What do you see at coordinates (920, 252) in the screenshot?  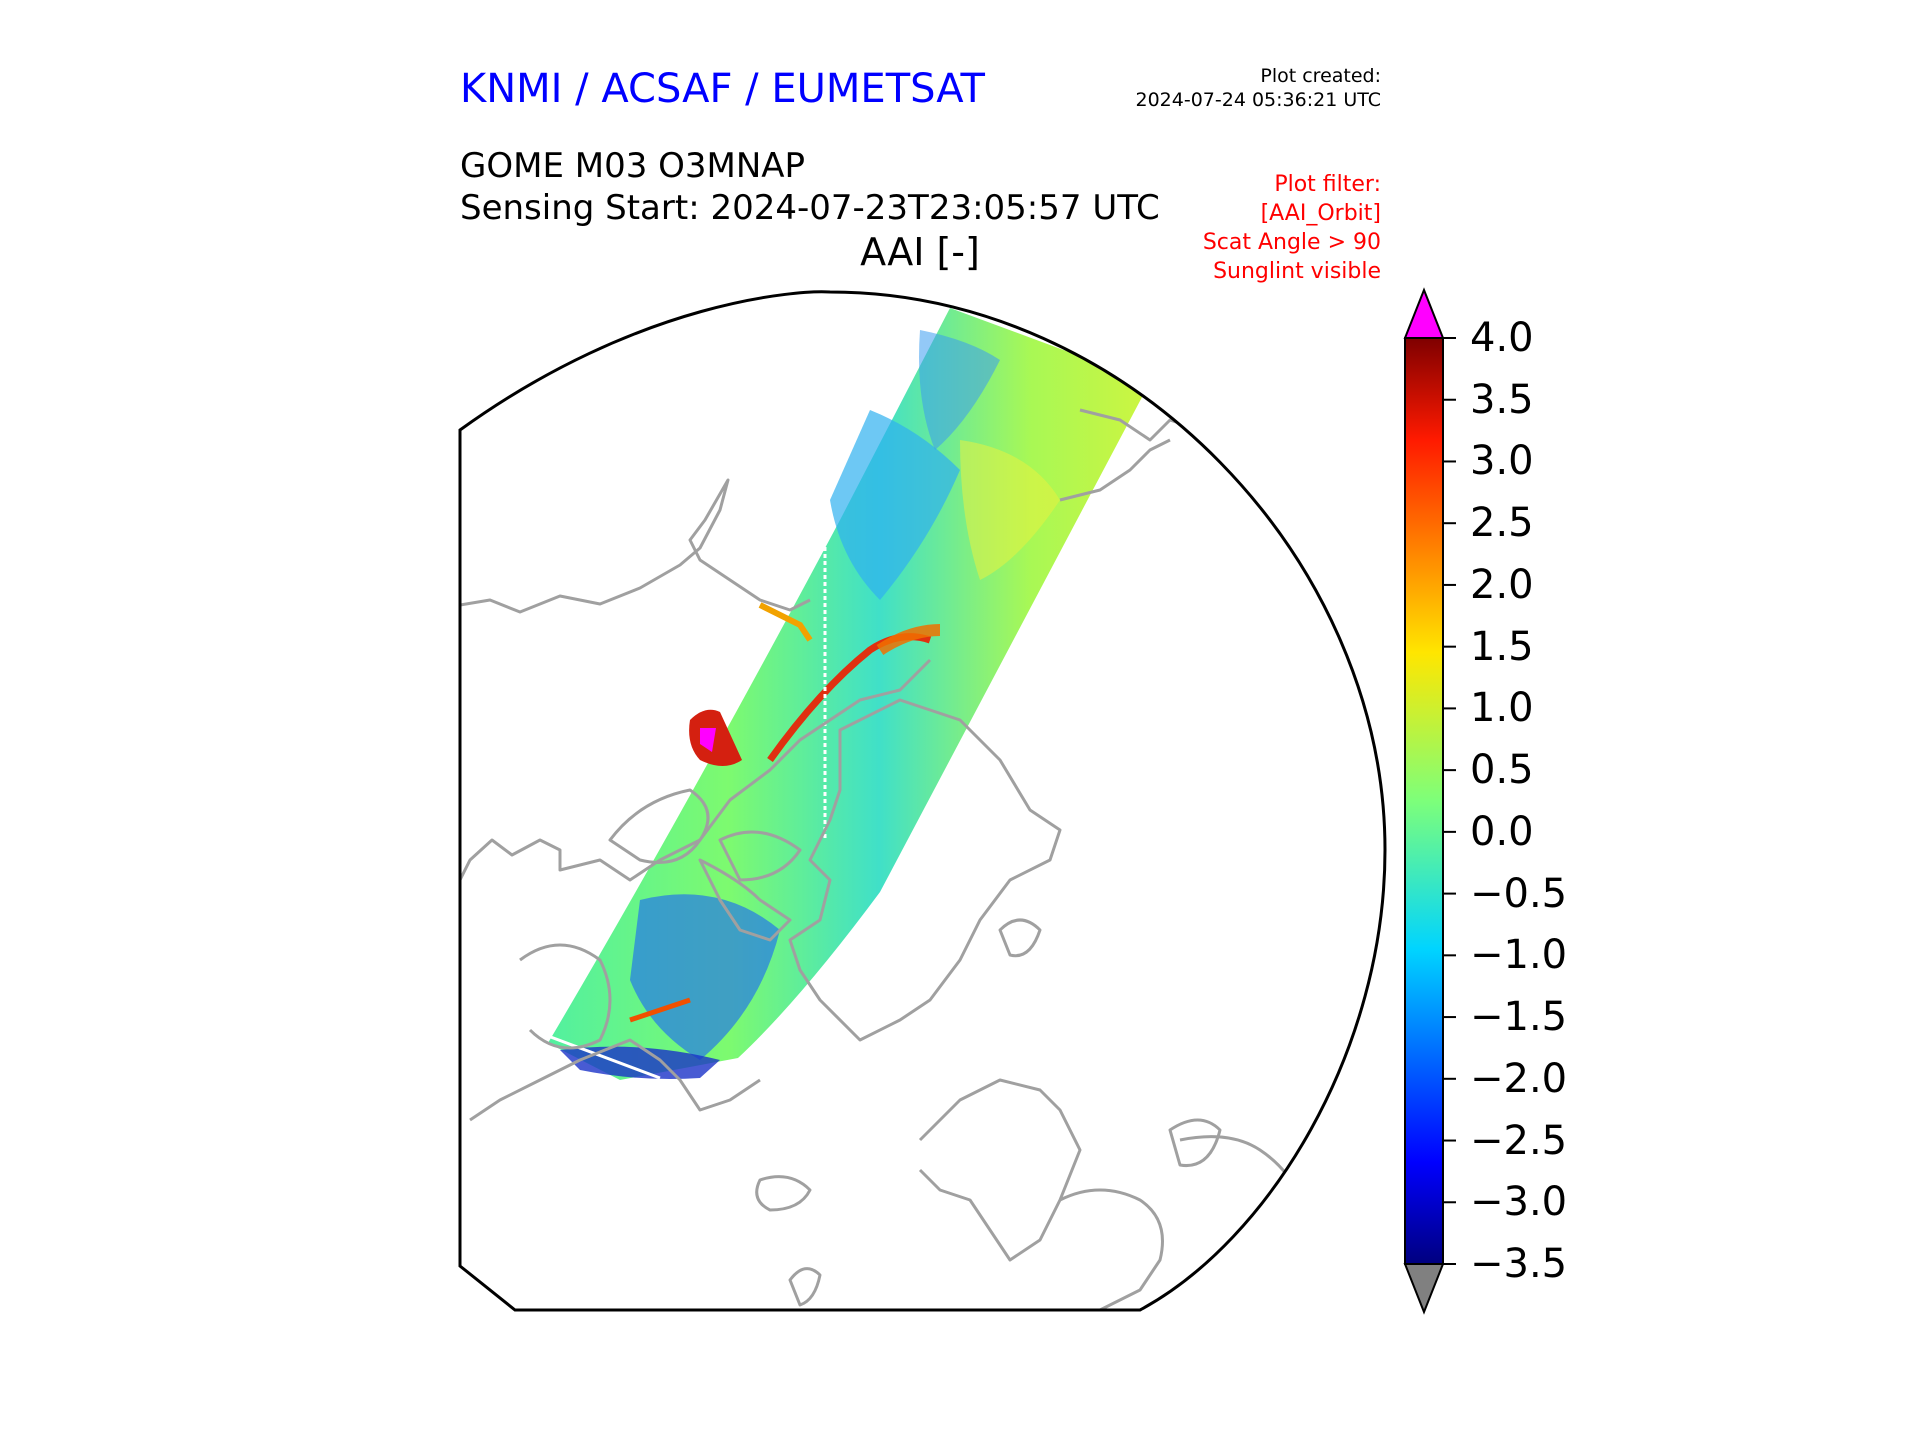 I see `quantity-label: AAI [-]` at bounding box center [920, 252].